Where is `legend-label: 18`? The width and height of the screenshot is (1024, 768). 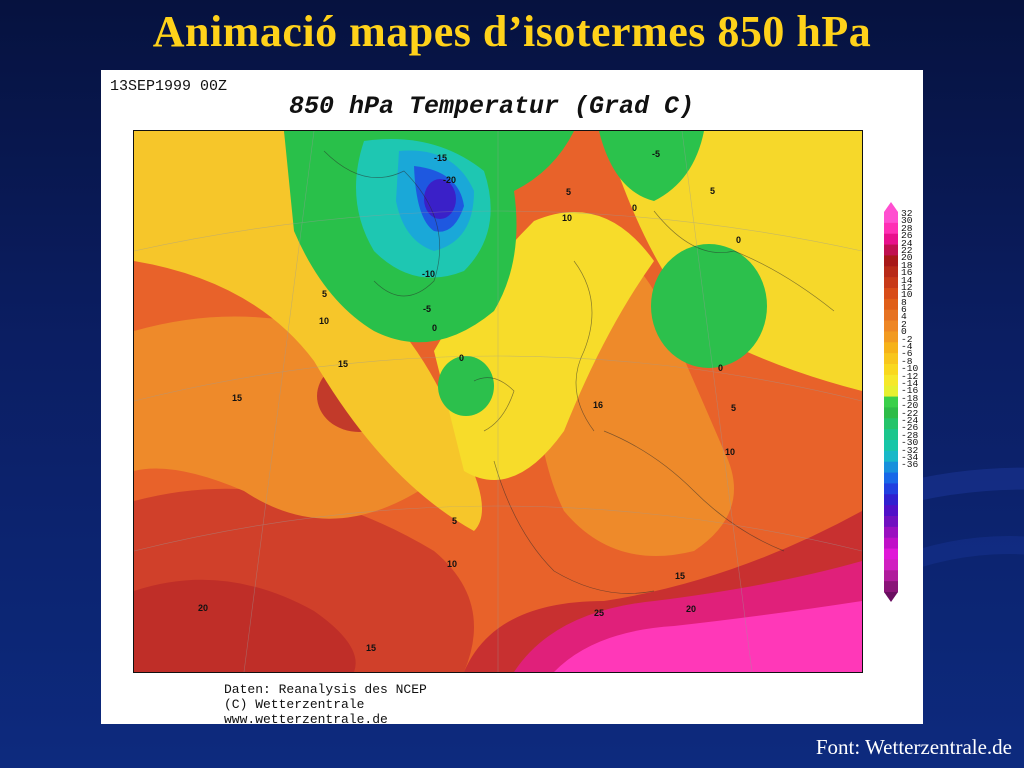 legend-label: 18 is located at coordinates (907, 265).